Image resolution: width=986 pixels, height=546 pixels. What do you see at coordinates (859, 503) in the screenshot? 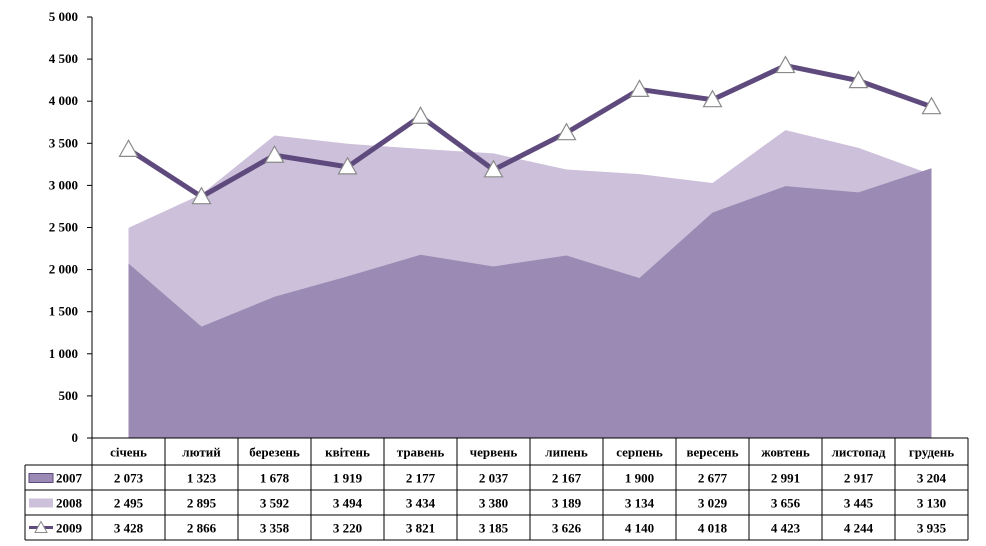
I see `data-cell-2008: 3 445` at bounding box center [859, 503].